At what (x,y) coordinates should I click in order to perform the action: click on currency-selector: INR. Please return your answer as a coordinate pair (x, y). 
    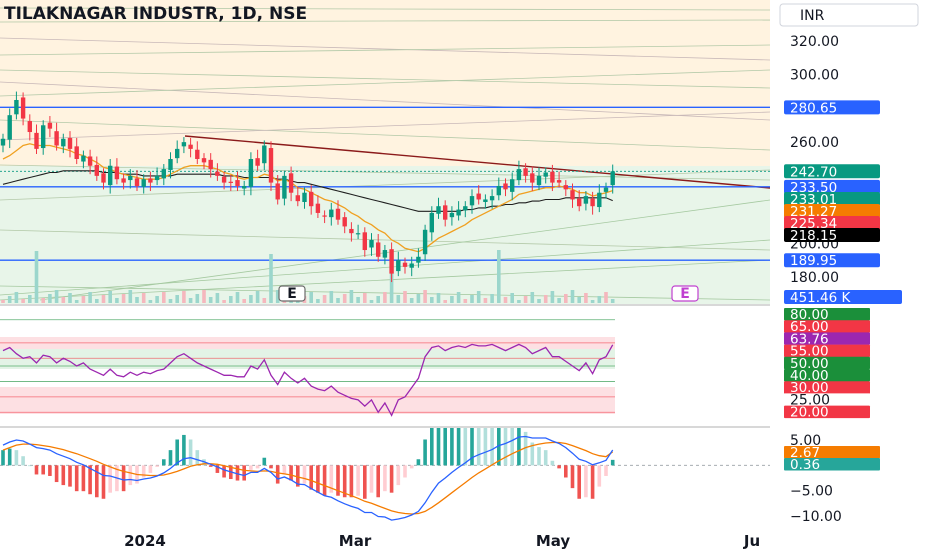
    Looking at the image, I should click on (849, 15).